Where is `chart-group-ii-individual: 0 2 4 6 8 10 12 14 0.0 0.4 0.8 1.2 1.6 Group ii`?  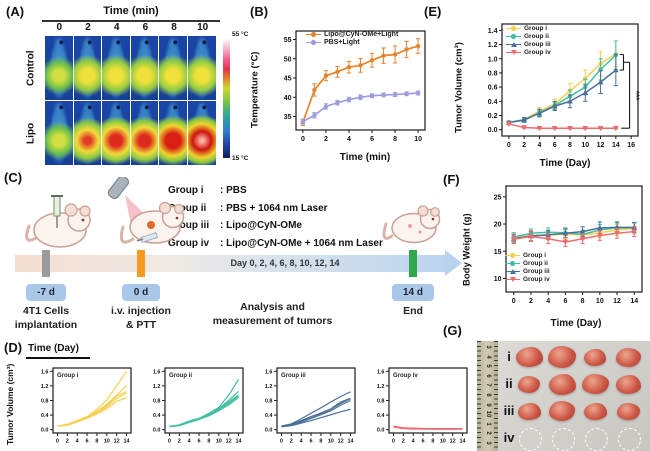 chart-group-ii-individual: 0 2 4 6 8 10 12 14 0.0 0.4 0.8 1.2 1.6 Group ii is located at coordinates (198, 406).